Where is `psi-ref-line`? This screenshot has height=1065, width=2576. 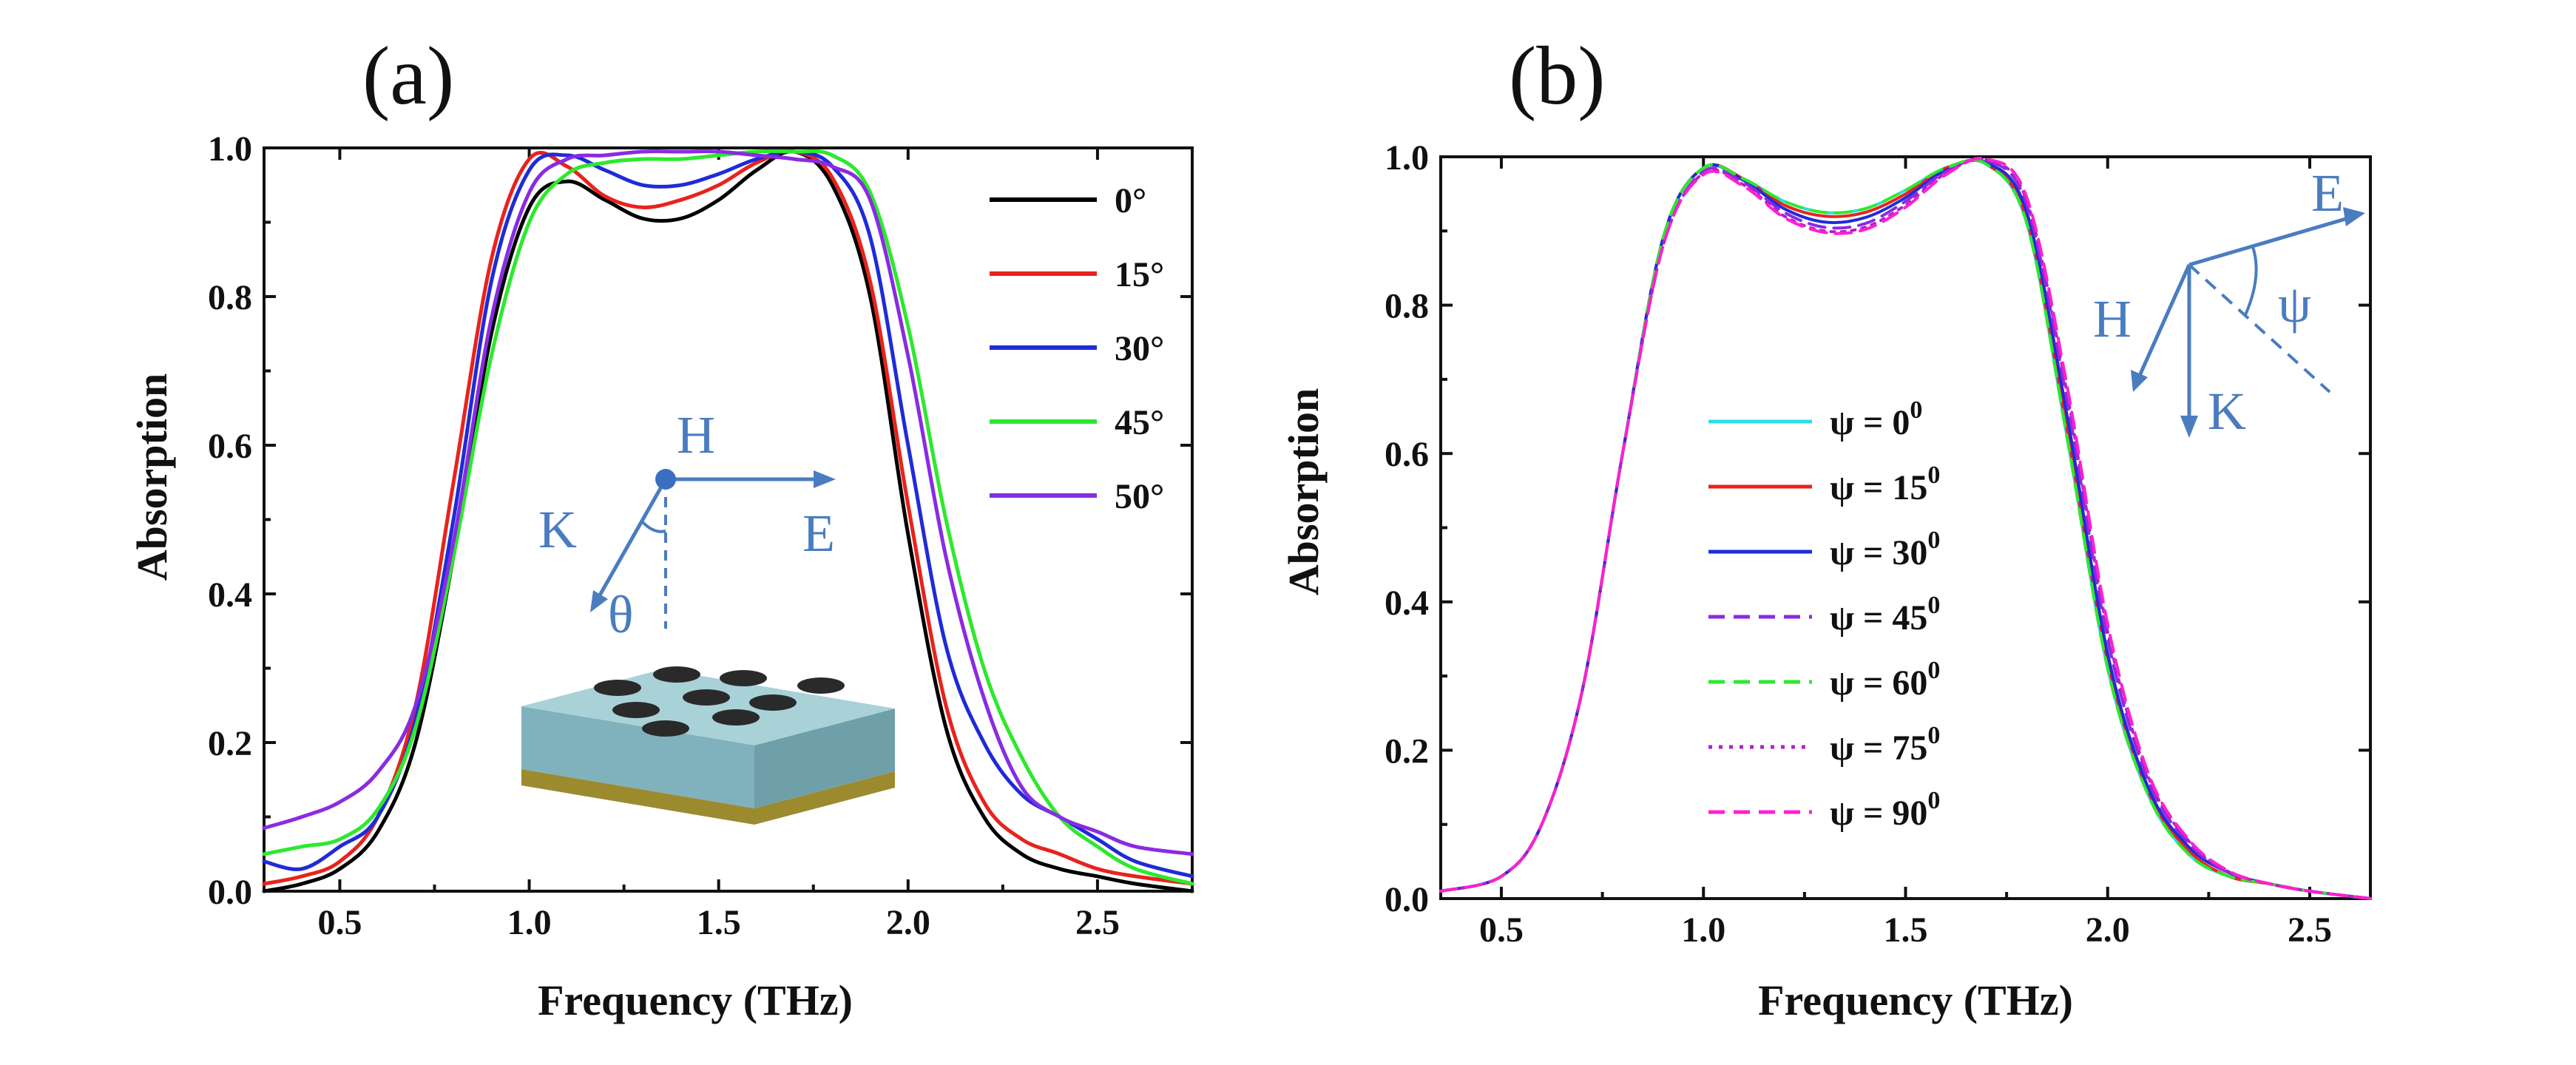
psi-ref-line is located at coordinates (2259, 328).